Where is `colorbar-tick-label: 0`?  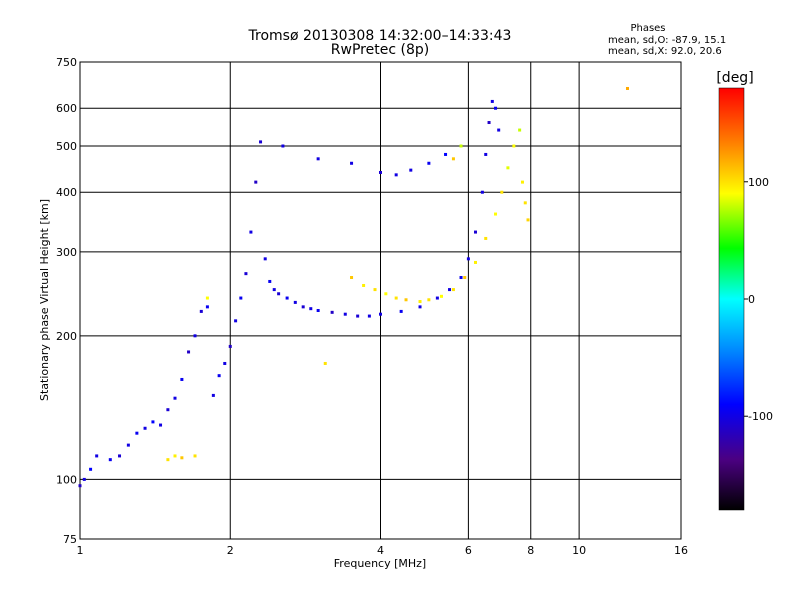
colorbar-tick-label: 0 is located at coordinates (751, 299).